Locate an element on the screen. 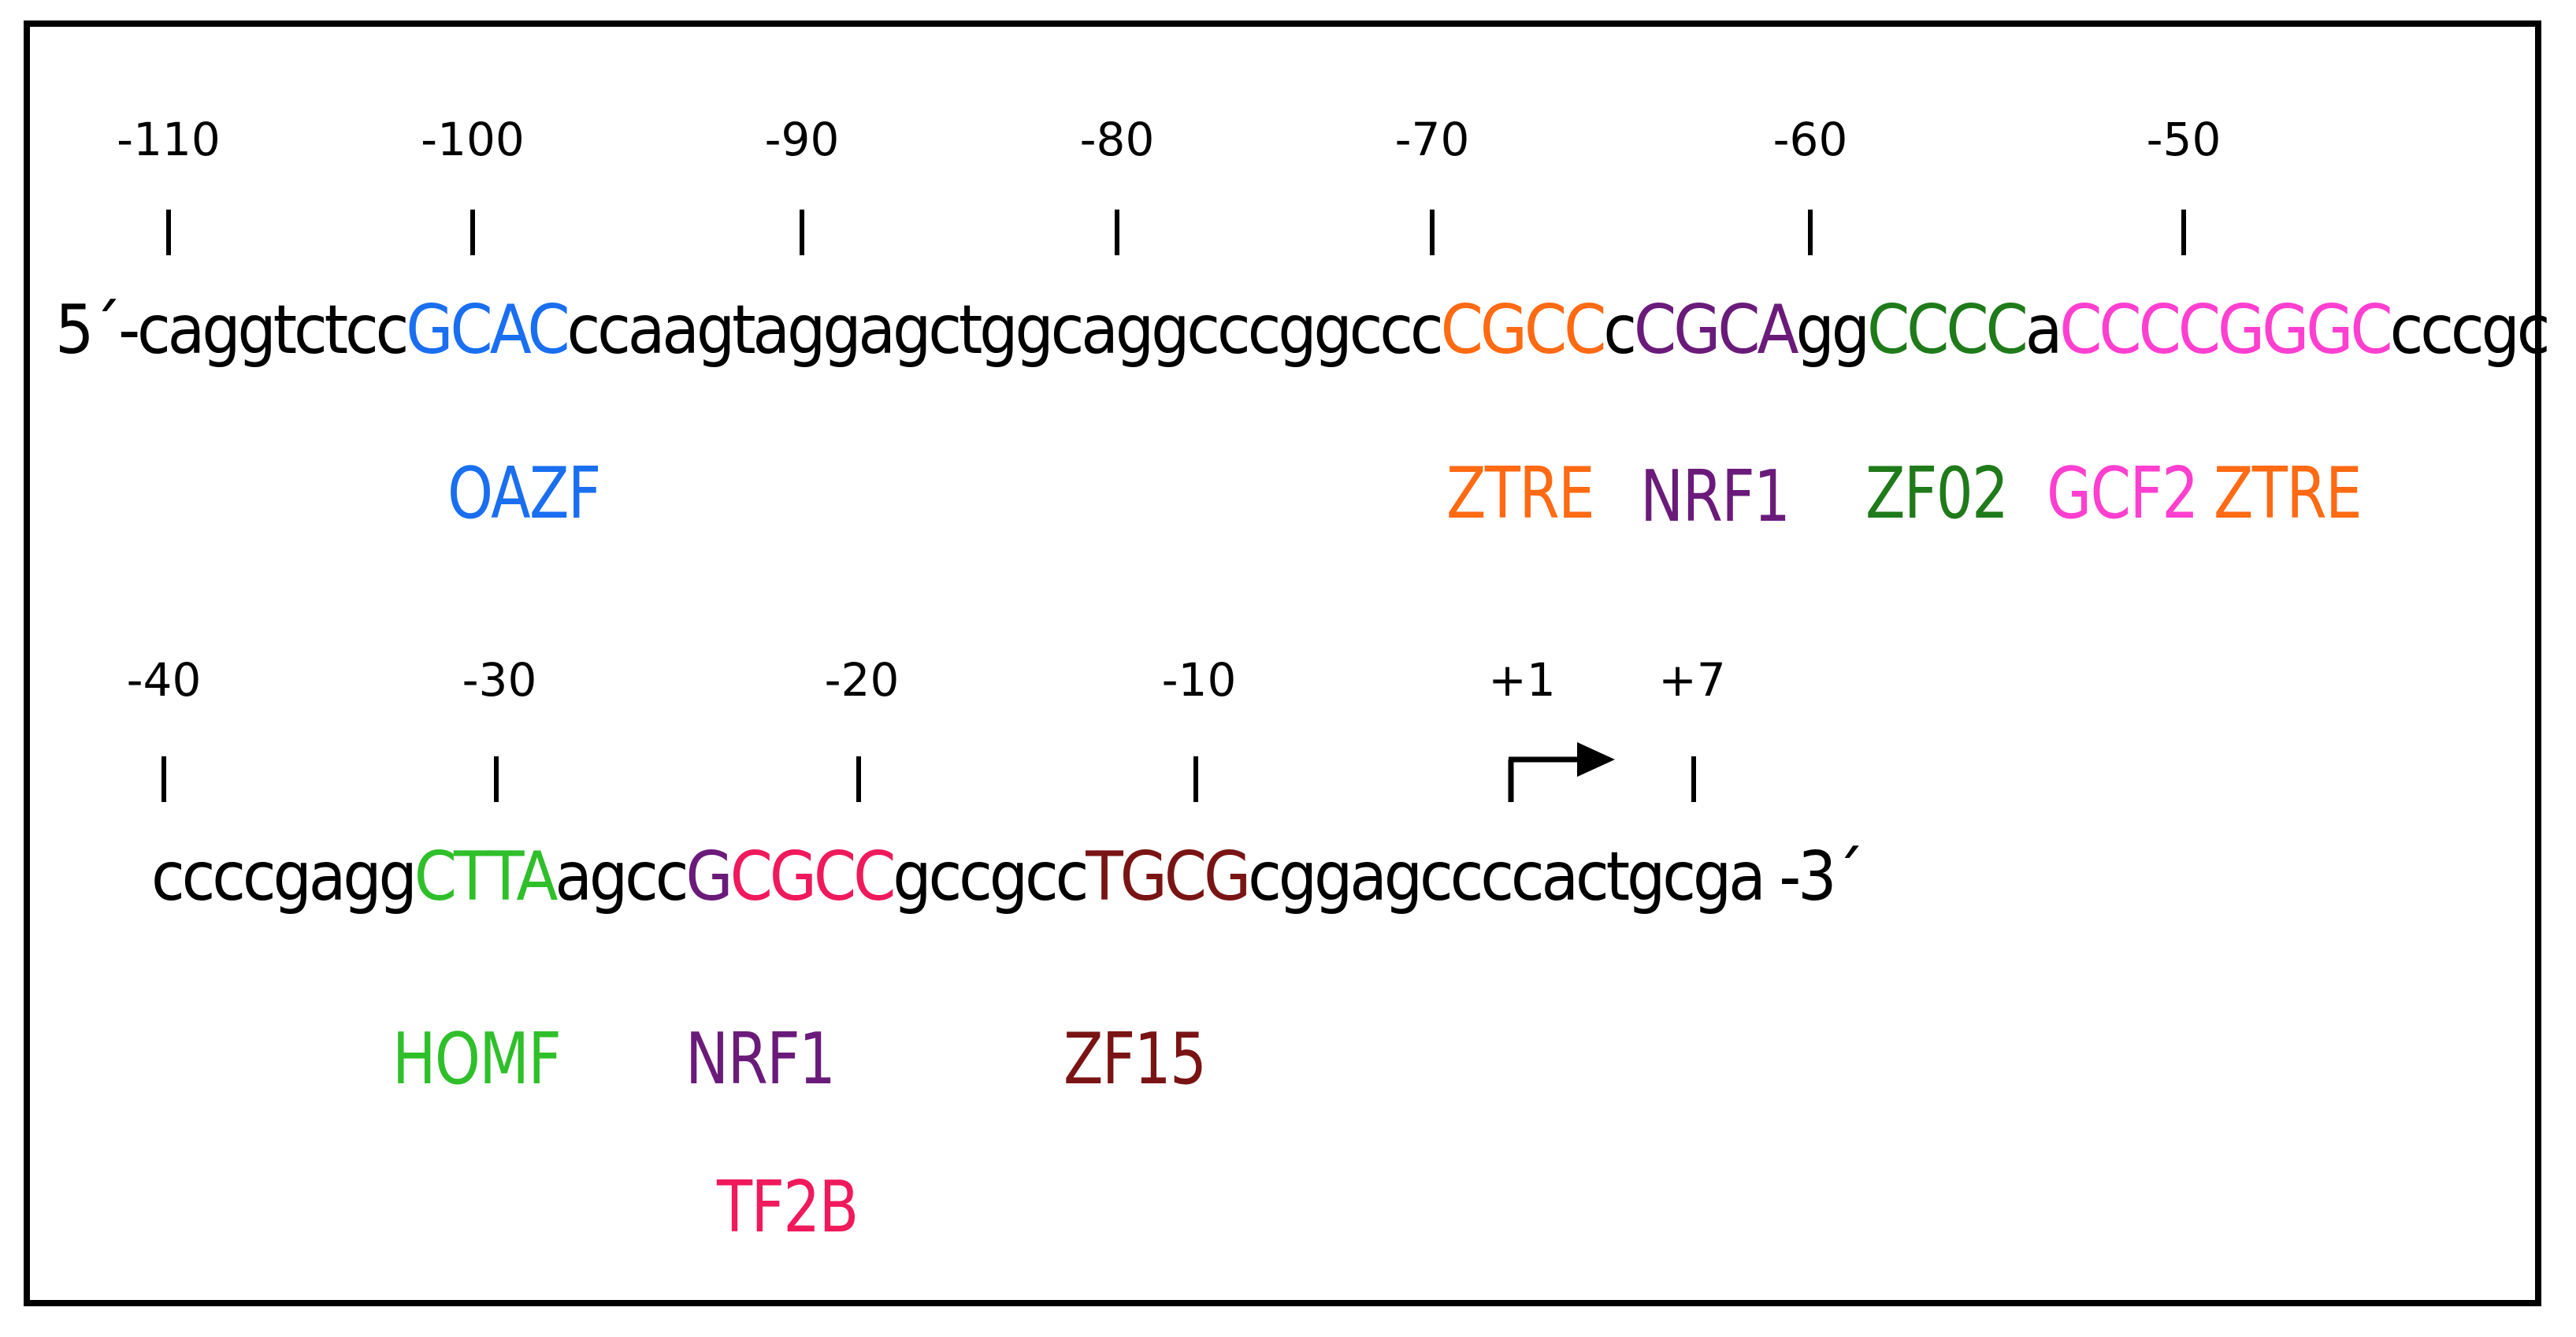  position-label: -30 is located at coordinates (499, 680).